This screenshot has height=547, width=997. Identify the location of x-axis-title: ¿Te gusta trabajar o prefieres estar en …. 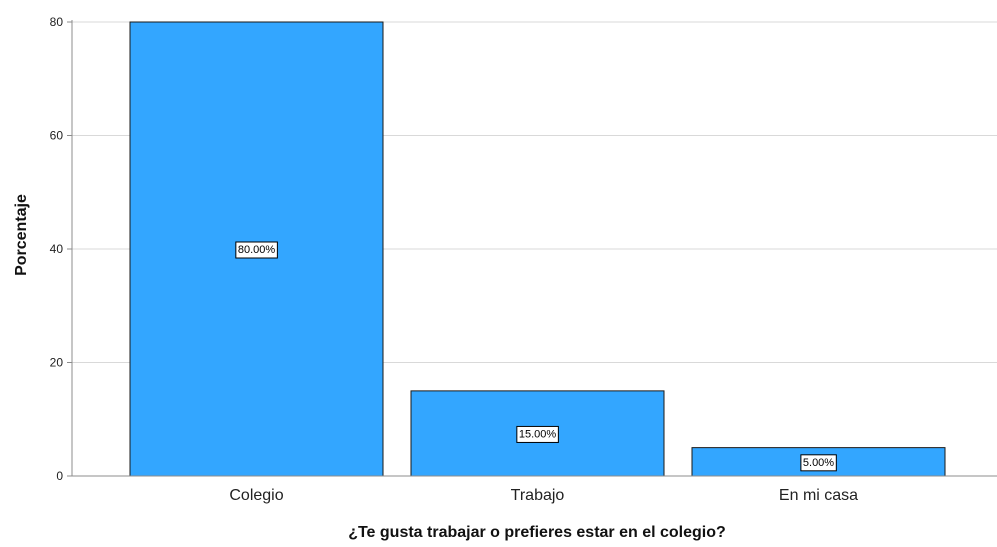
(537, 532).